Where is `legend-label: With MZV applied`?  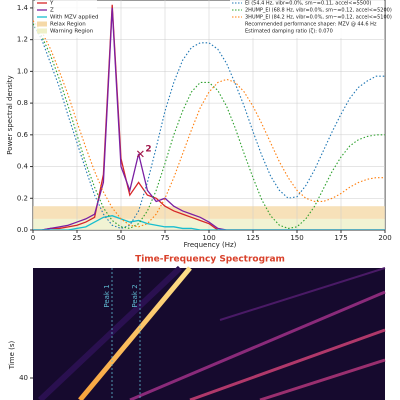 legend-label: With MZV applied is located at coordinates (74, 18).